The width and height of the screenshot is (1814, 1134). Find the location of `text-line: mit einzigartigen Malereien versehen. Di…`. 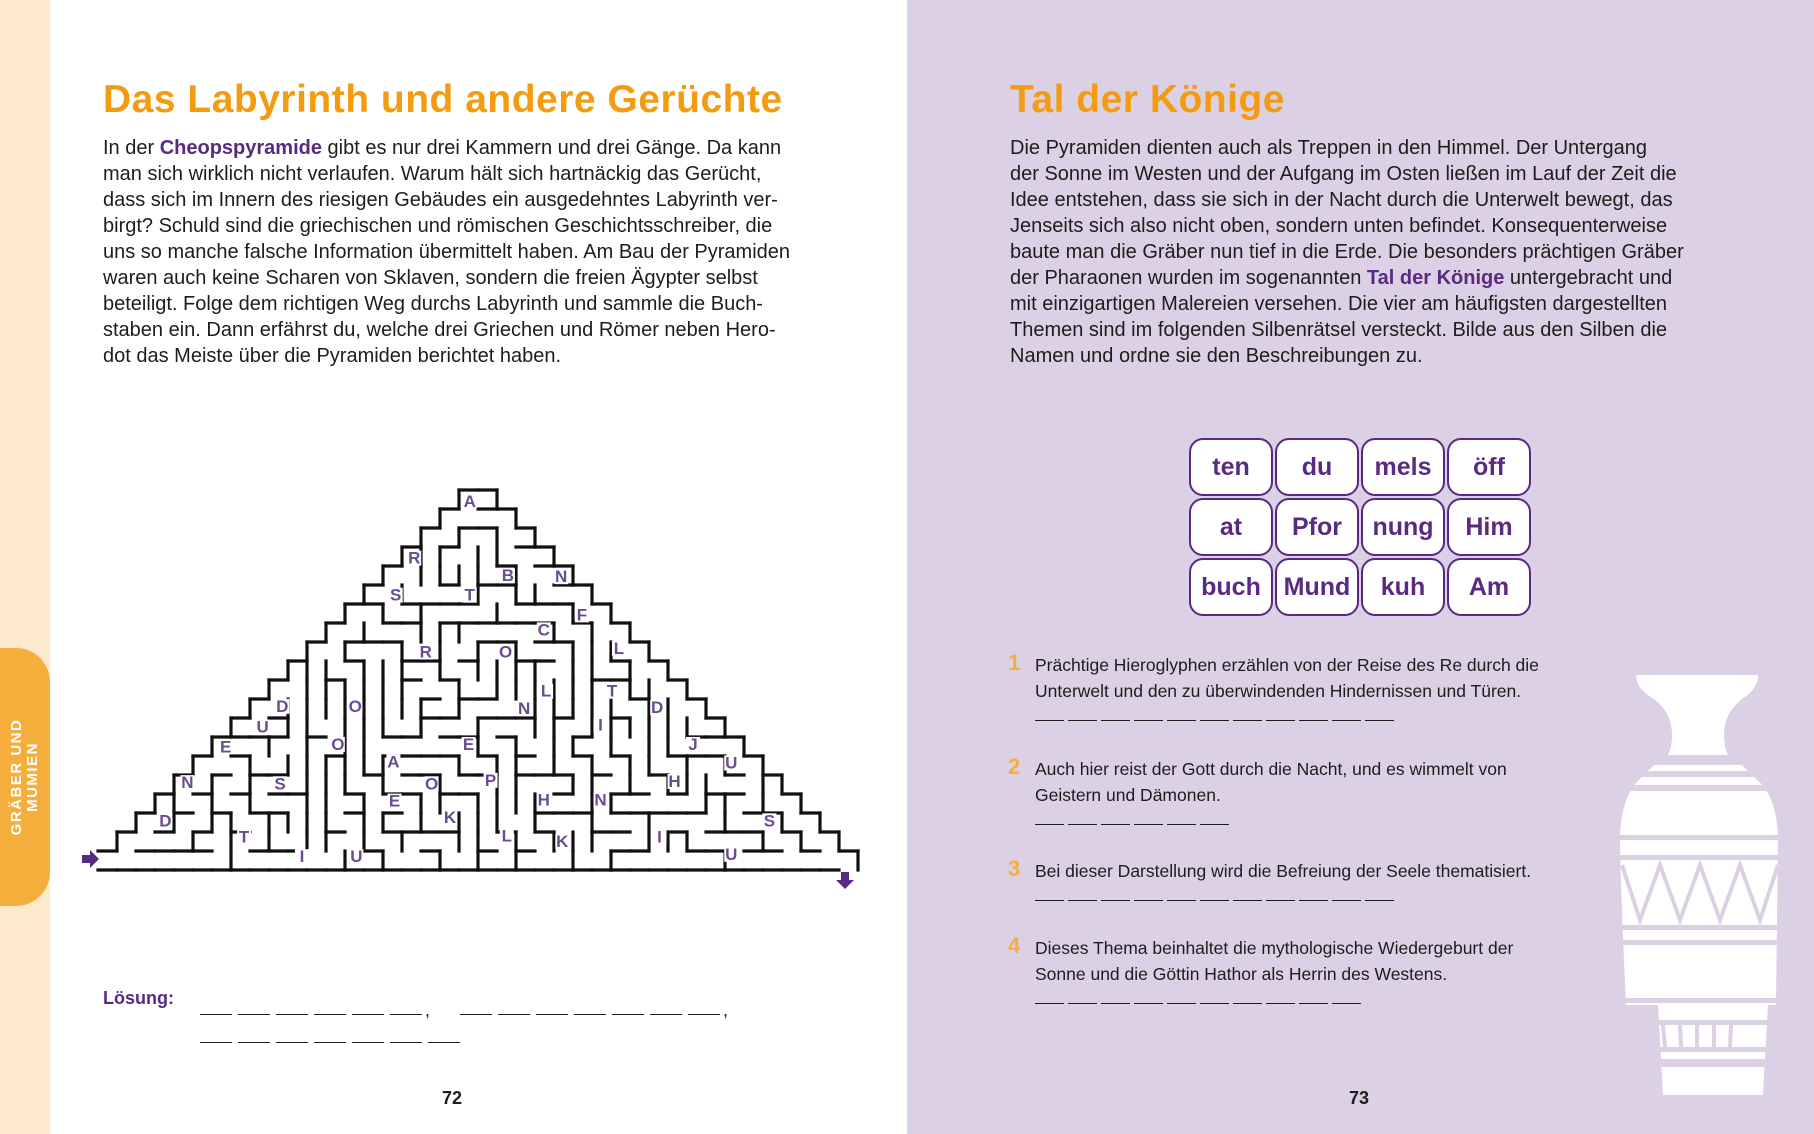

text-line: mit einzigartigen Malereien versehen. Di… is located at coordinates (1347, 304).